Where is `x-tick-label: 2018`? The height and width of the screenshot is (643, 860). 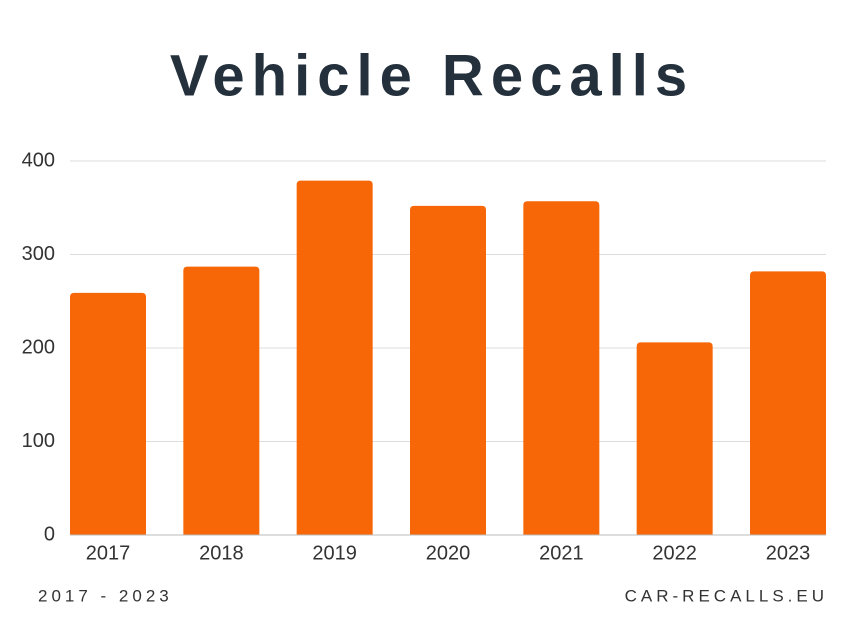 x-tick-label: 2018 is located at coordinates (221, 553).